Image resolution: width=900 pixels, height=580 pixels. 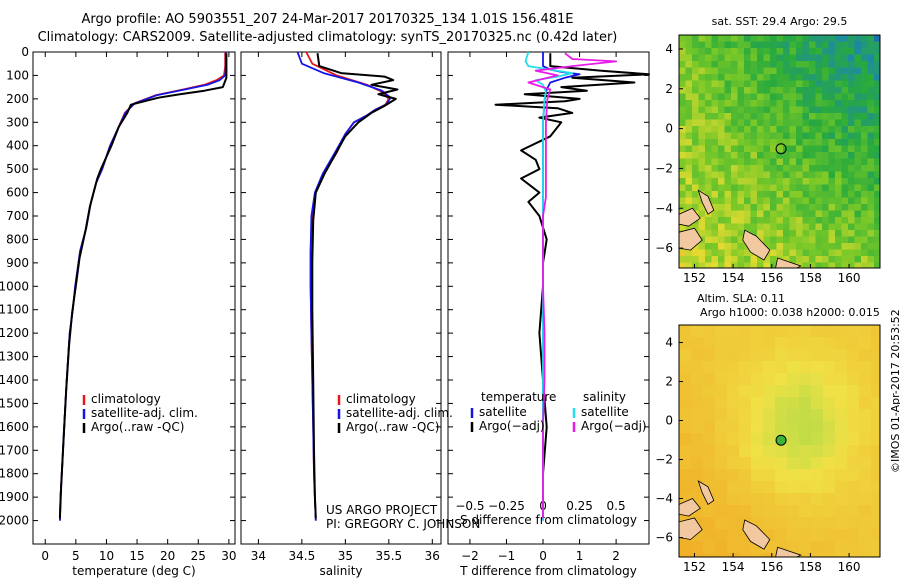 I want to click on x-tick-label: 5, so click(x=76, y=556).